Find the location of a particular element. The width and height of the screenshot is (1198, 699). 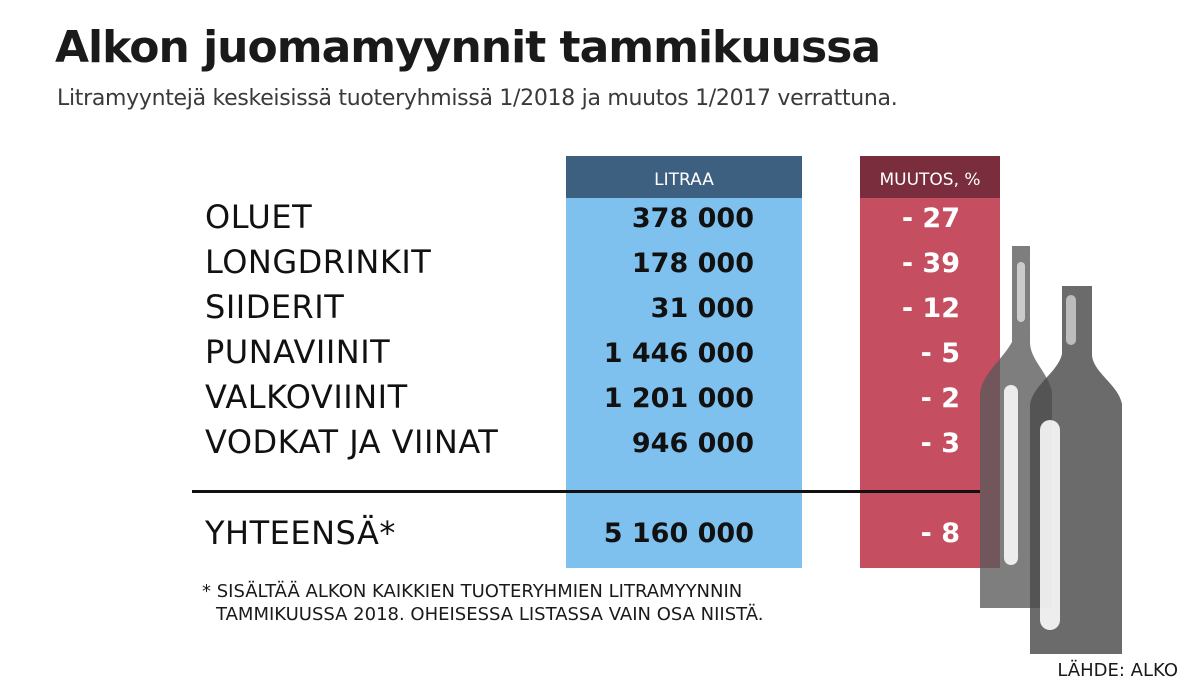

litres-column-background is located at coordinates (684, 362).